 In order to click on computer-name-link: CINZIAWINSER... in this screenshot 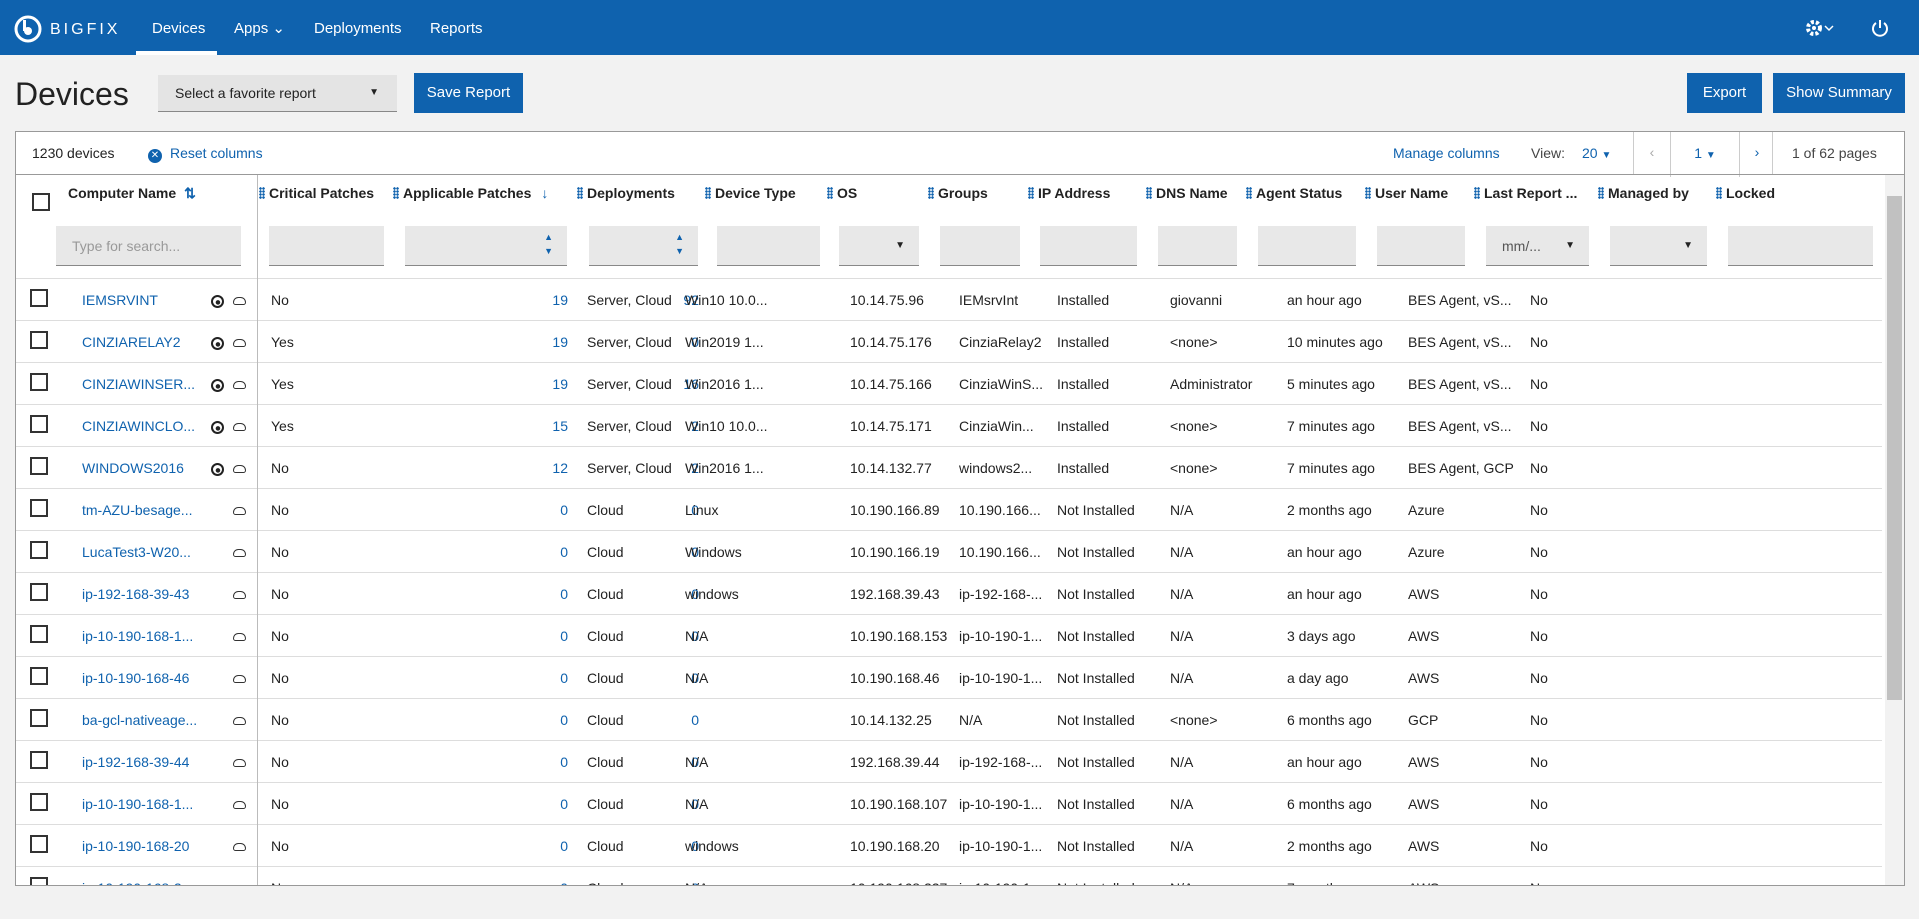, I will do `click(139, 384)`.